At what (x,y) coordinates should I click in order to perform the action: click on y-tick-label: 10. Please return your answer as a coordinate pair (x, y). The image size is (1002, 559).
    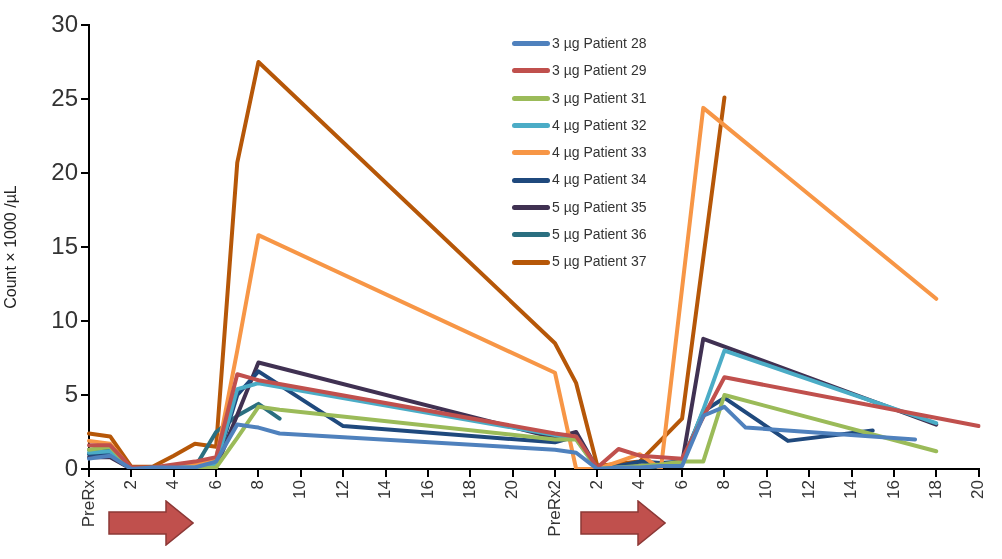
    Looking at the image, I should click on (64, 319).